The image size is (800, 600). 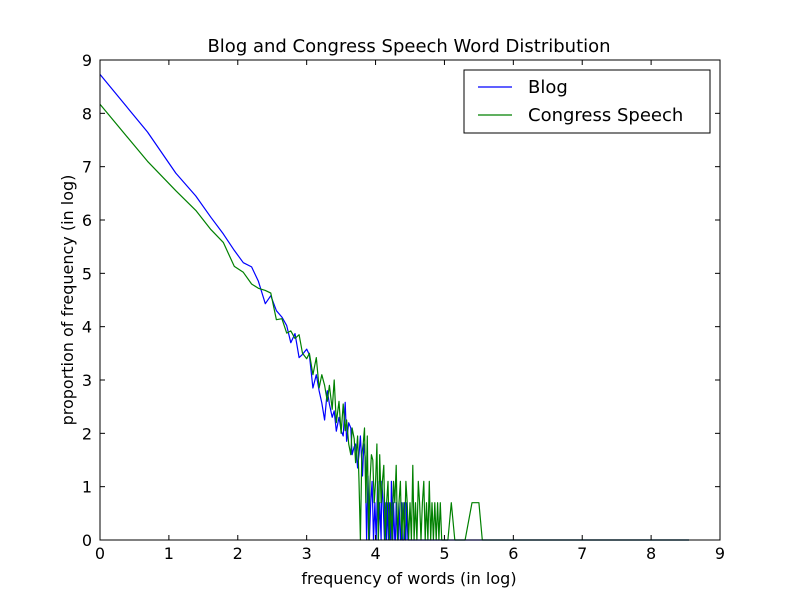 What do you see at coordinates (307, 553) in the screenshot?
I see `x-tick-label: 3` at bounding box center [307, 553].